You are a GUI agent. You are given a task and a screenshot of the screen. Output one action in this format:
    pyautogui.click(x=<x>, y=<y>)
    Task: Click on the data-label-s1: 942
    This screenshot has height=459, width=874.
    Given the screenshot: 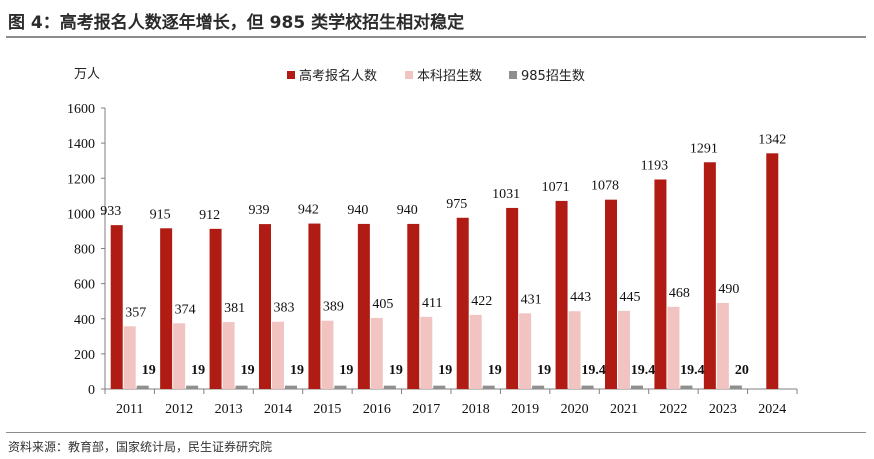 What is the action you would take?
    pyautogui.click(x=308, y=210)
    